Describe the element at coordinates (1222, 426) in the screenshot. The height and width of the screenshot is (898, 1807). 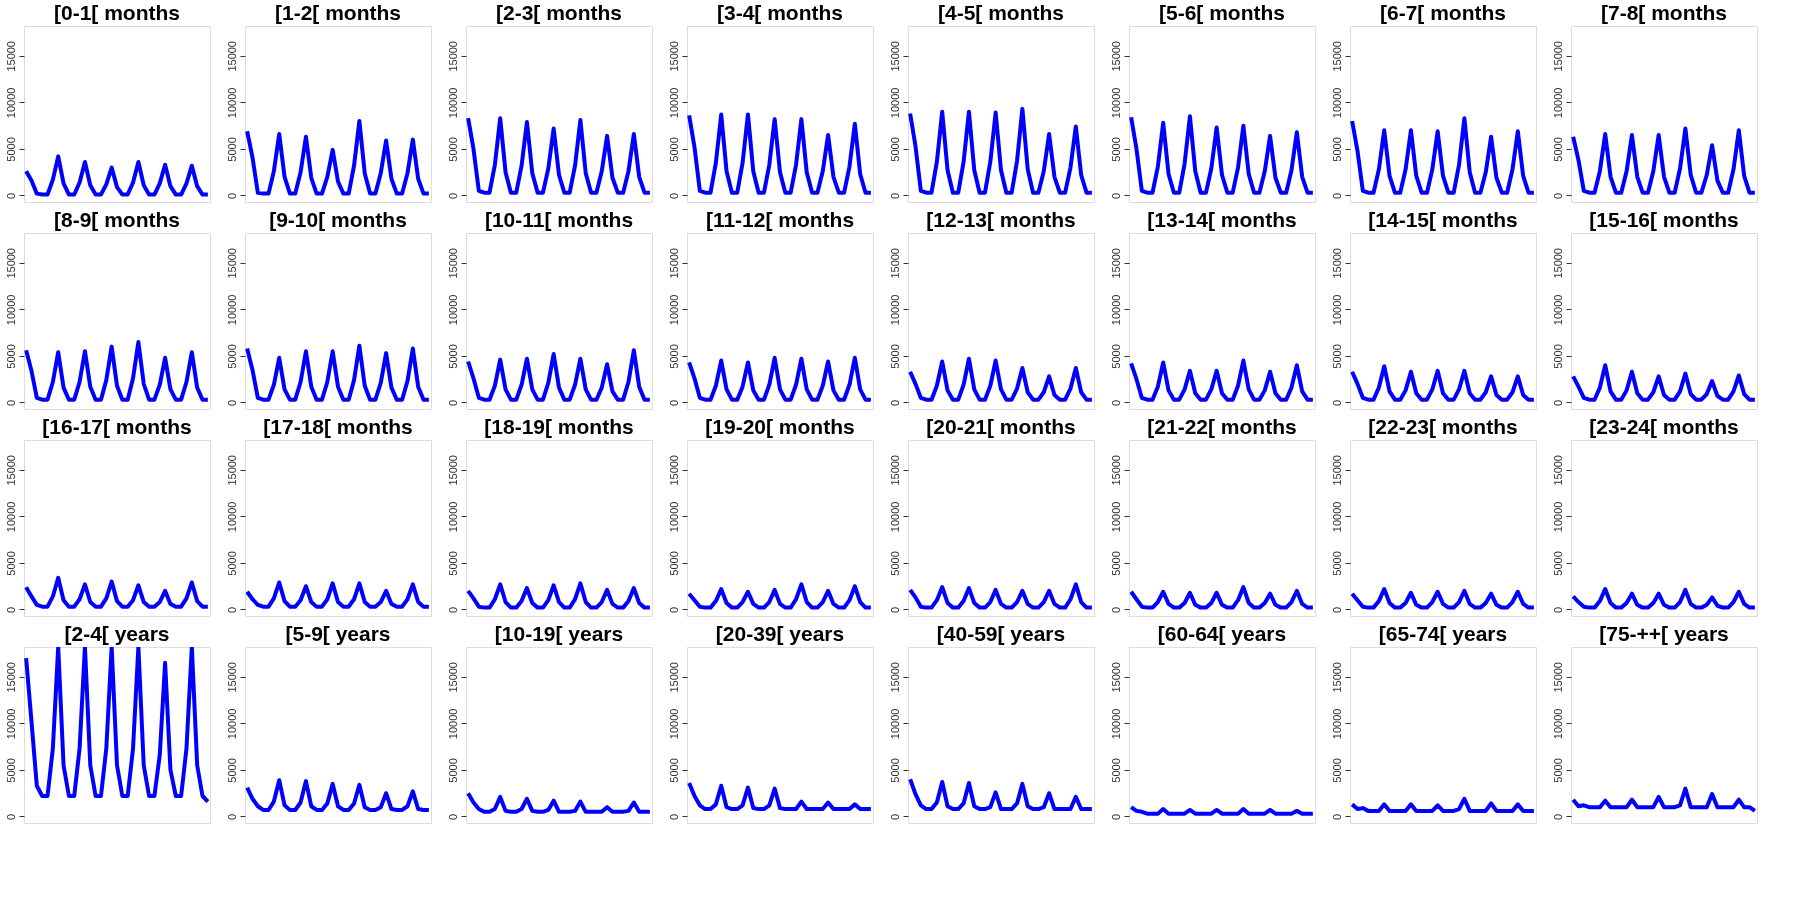
I see `chart-title: [21-22[ months` at that location.